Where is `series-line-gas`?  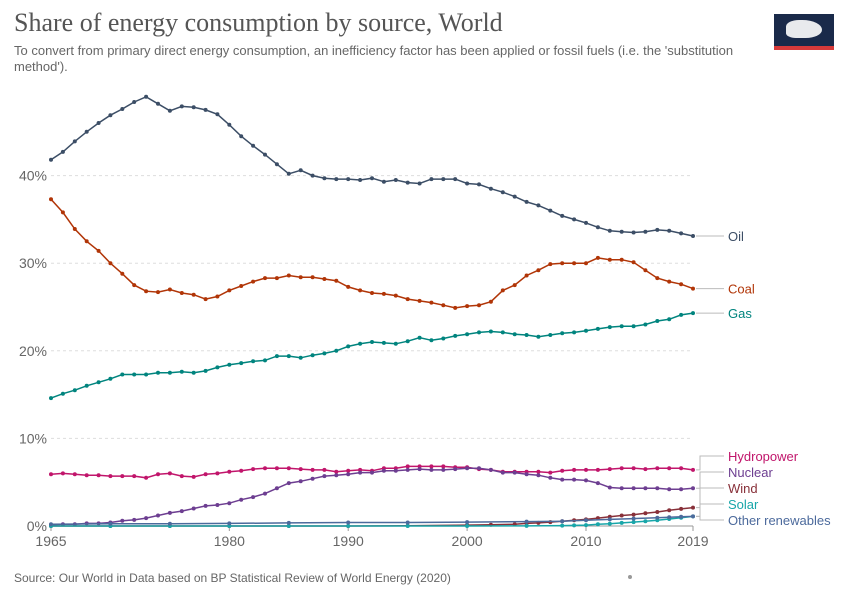 series-line-gas is located at coordinates (372, 355).